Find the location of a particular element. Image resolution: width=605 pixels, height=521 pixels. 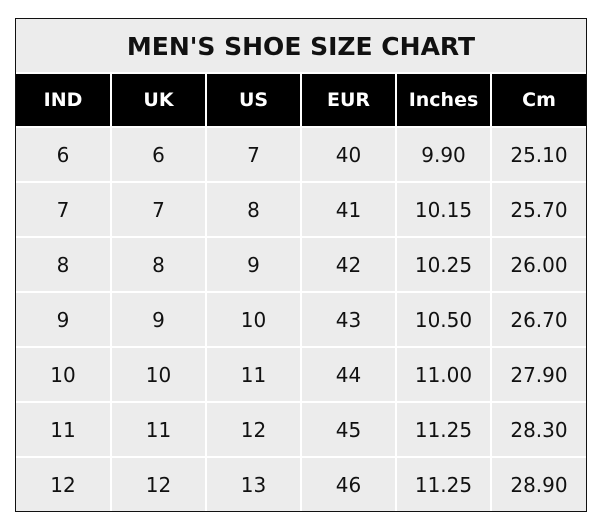

table-cell: 28.90 is located at coordinates (538, 483).